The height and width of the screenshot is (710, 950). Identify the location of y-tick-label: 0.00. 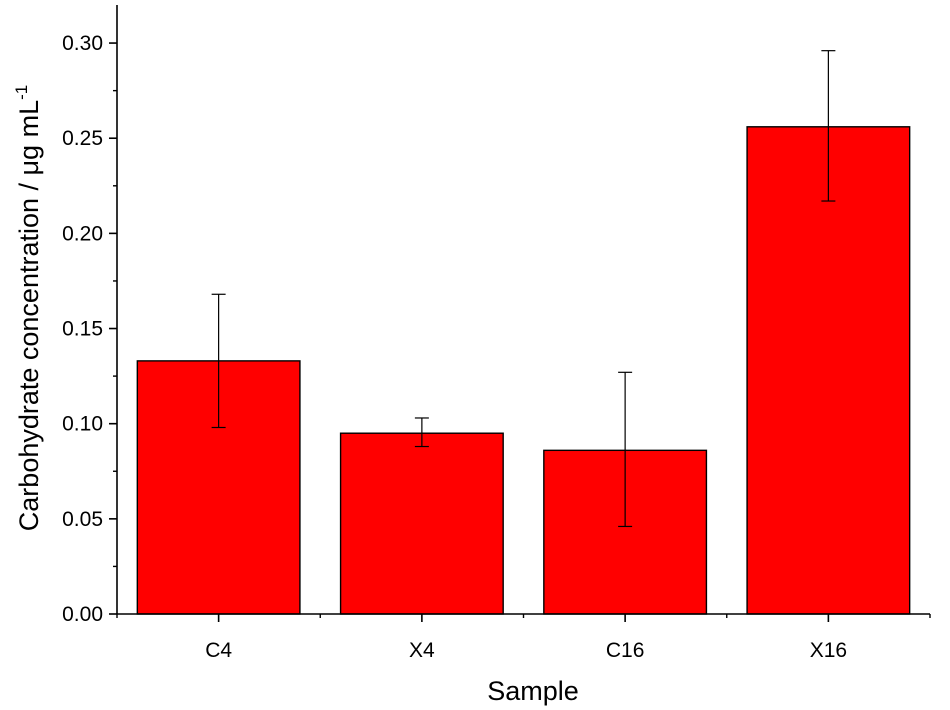
(82, 614).